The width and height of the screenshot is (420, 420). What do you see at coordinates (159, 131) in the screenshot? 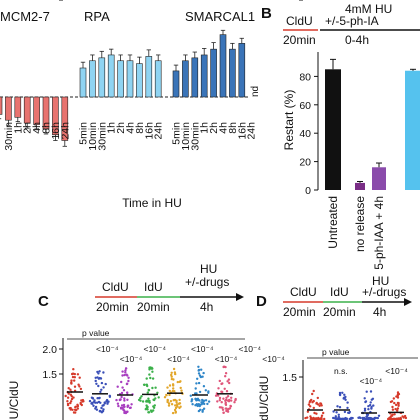
I see `x-tick-label-1-8: 24h` at bounding box center [159, 131].